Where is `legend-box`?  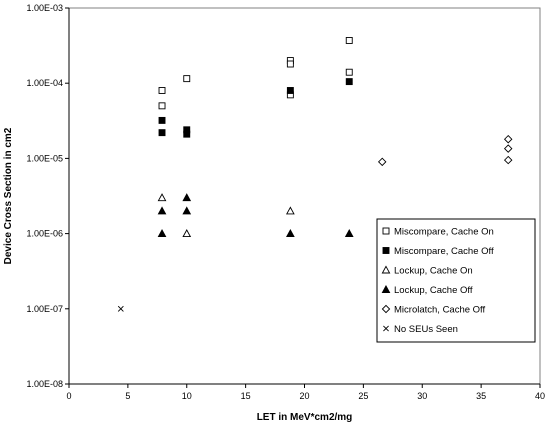 legend-box is located at coordinates (456, 280).